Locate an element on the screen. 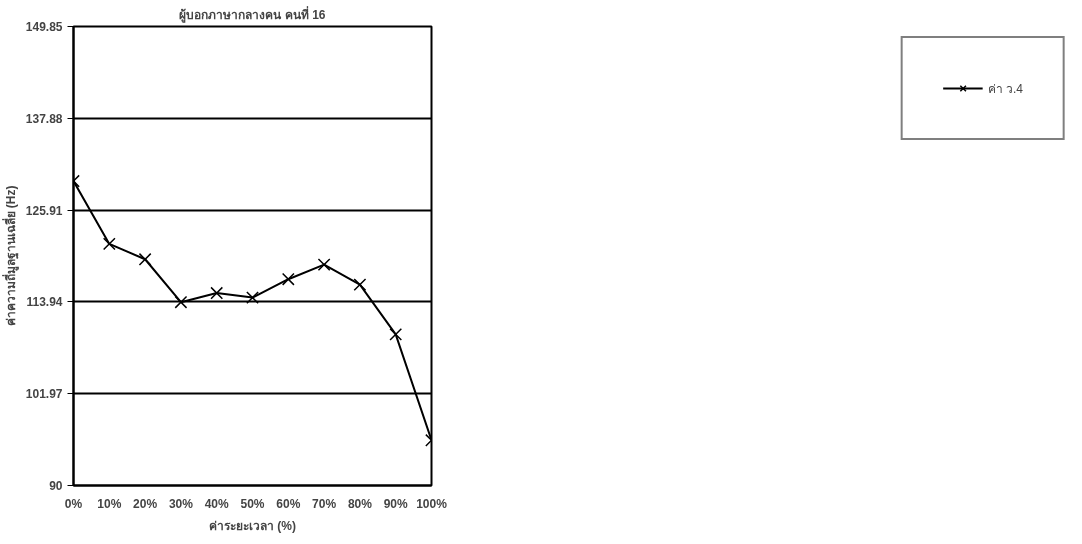  x-tick-label: 60% is located at coordinates (288, 503).